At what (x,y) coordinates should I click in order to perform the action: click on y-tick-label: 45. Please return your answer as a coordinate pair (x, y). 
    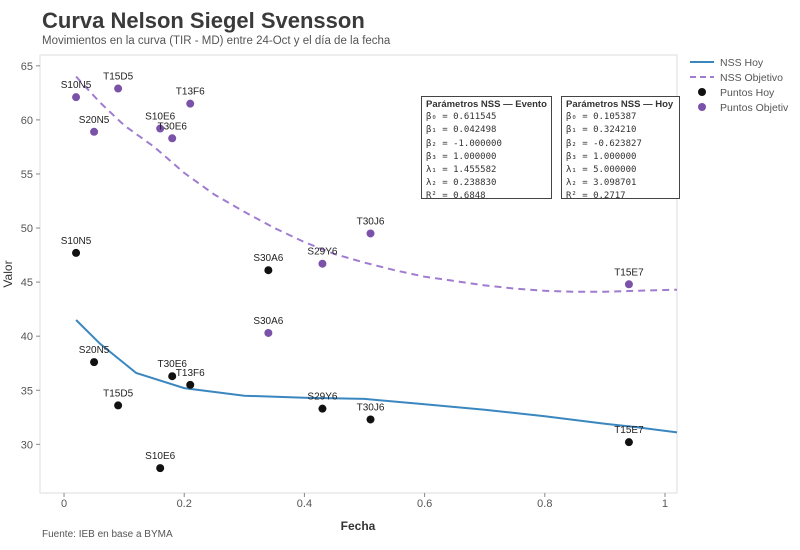
    Looking at the image, I should click on (27, 283).